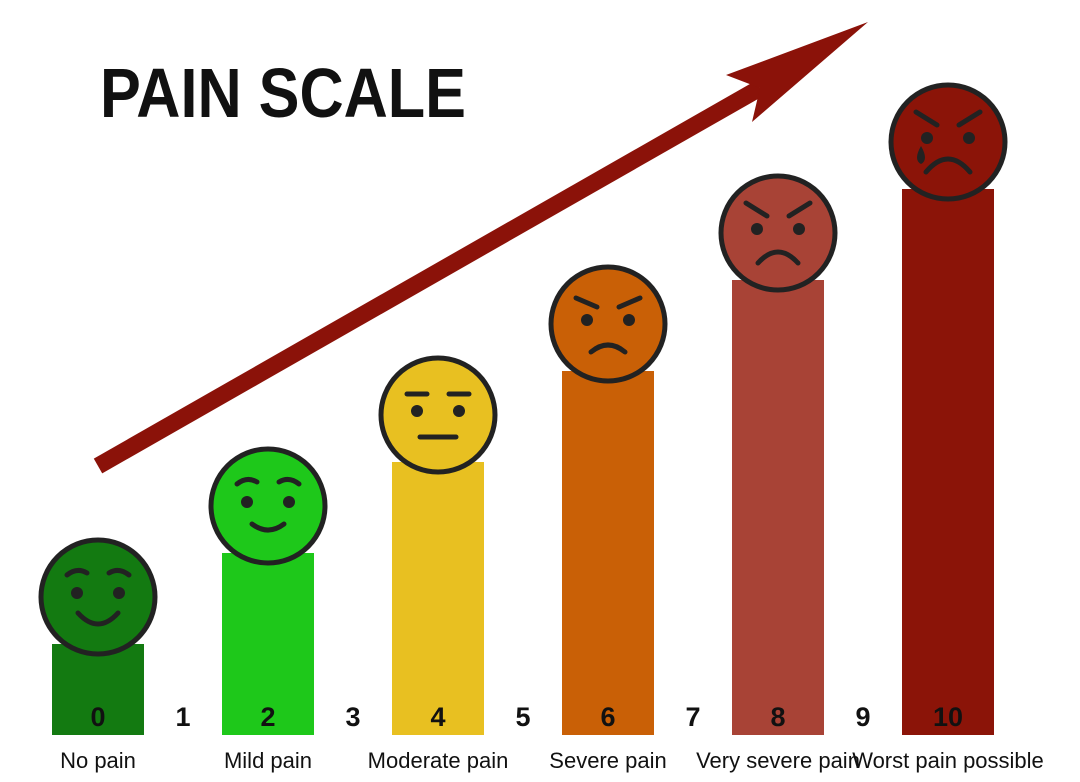 Image resolution: width=1080 pixels, height=782 pixels. I want to click on level-number-0: 0, so click(97, 717).